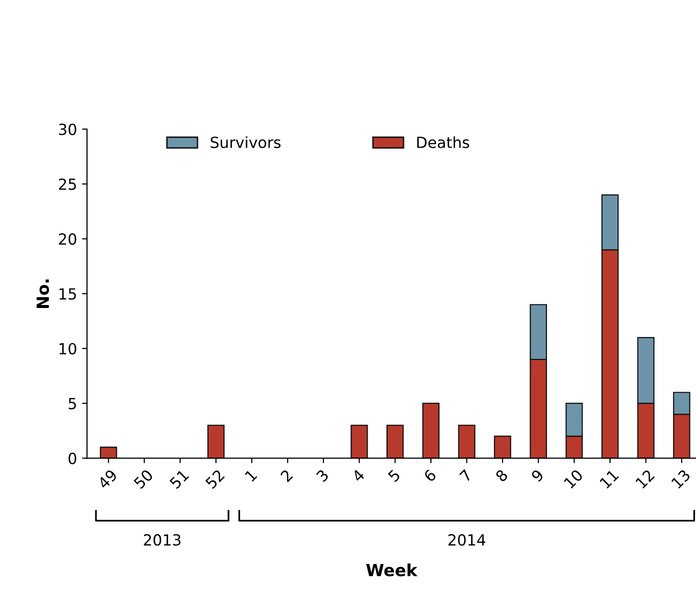 This screenshot has height=615, width=696. What do you see at coordinates (467, 540) in the screenshot?
I see `text: 2014` at bounding box center [467, 540].